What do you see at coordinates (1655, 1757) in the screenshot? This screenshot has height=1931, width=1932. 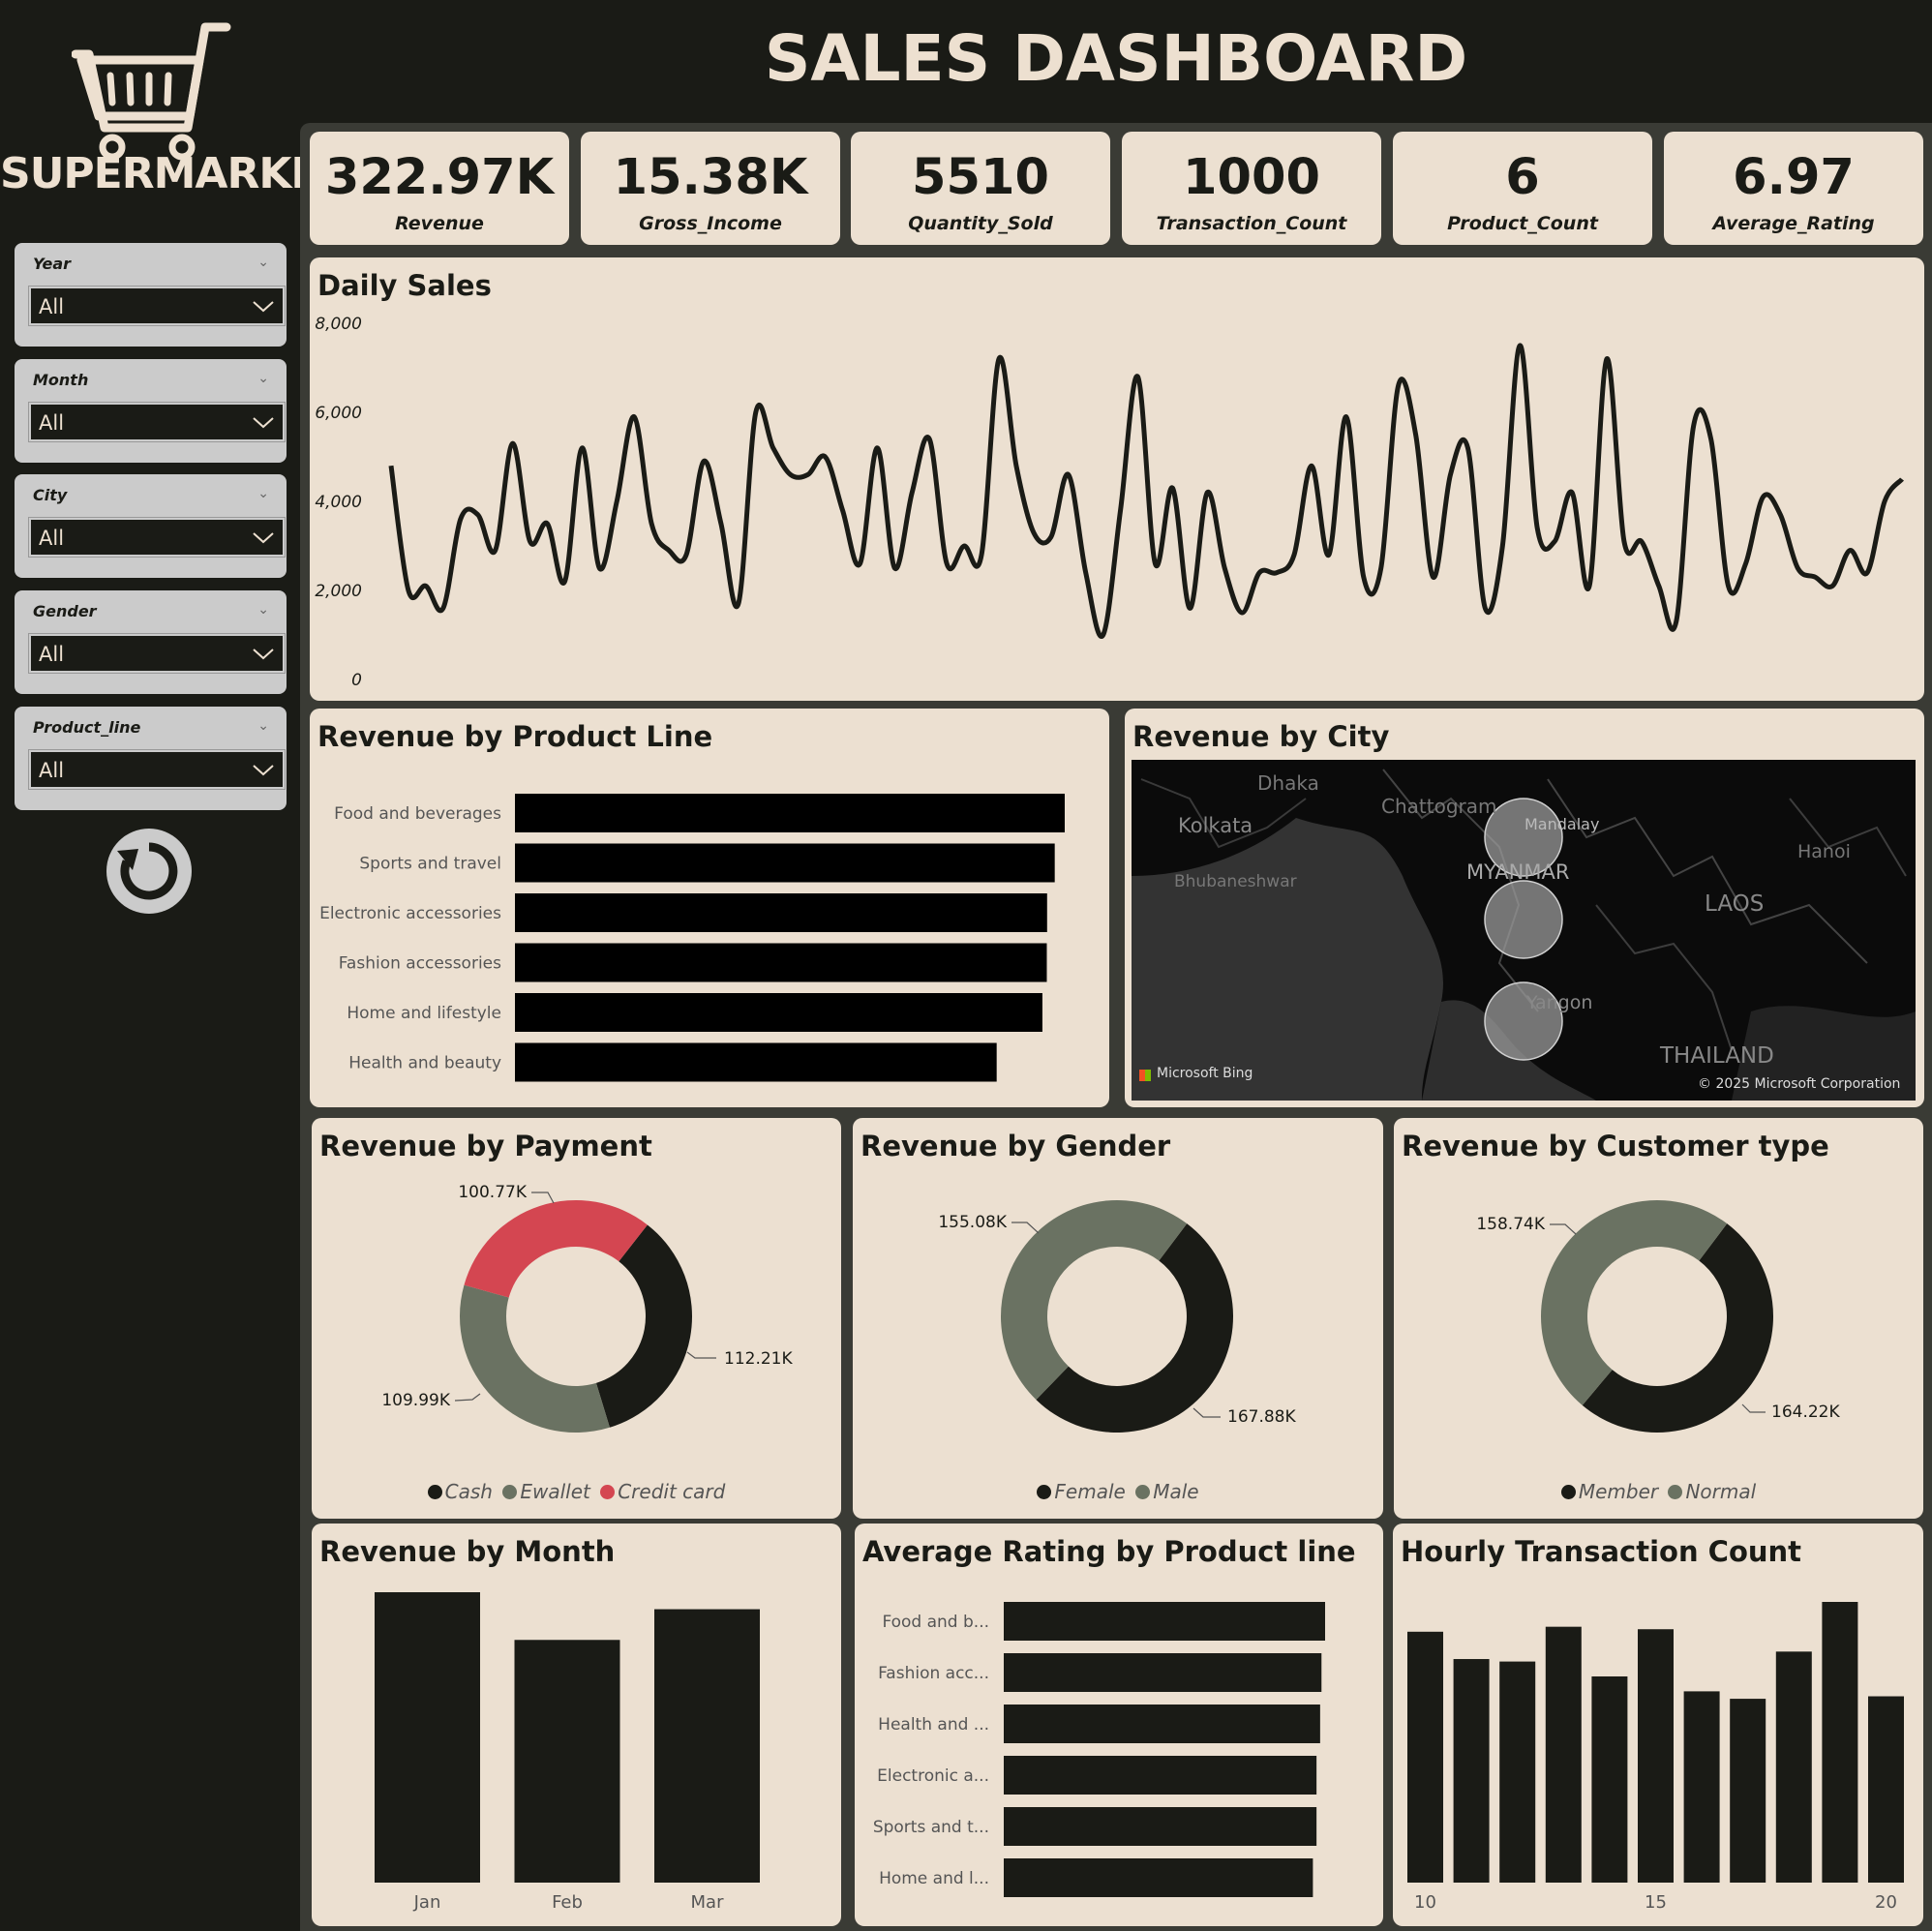 I see `hourly-bar-chart: 10 15 20` at bounding box center [1655, 1757].